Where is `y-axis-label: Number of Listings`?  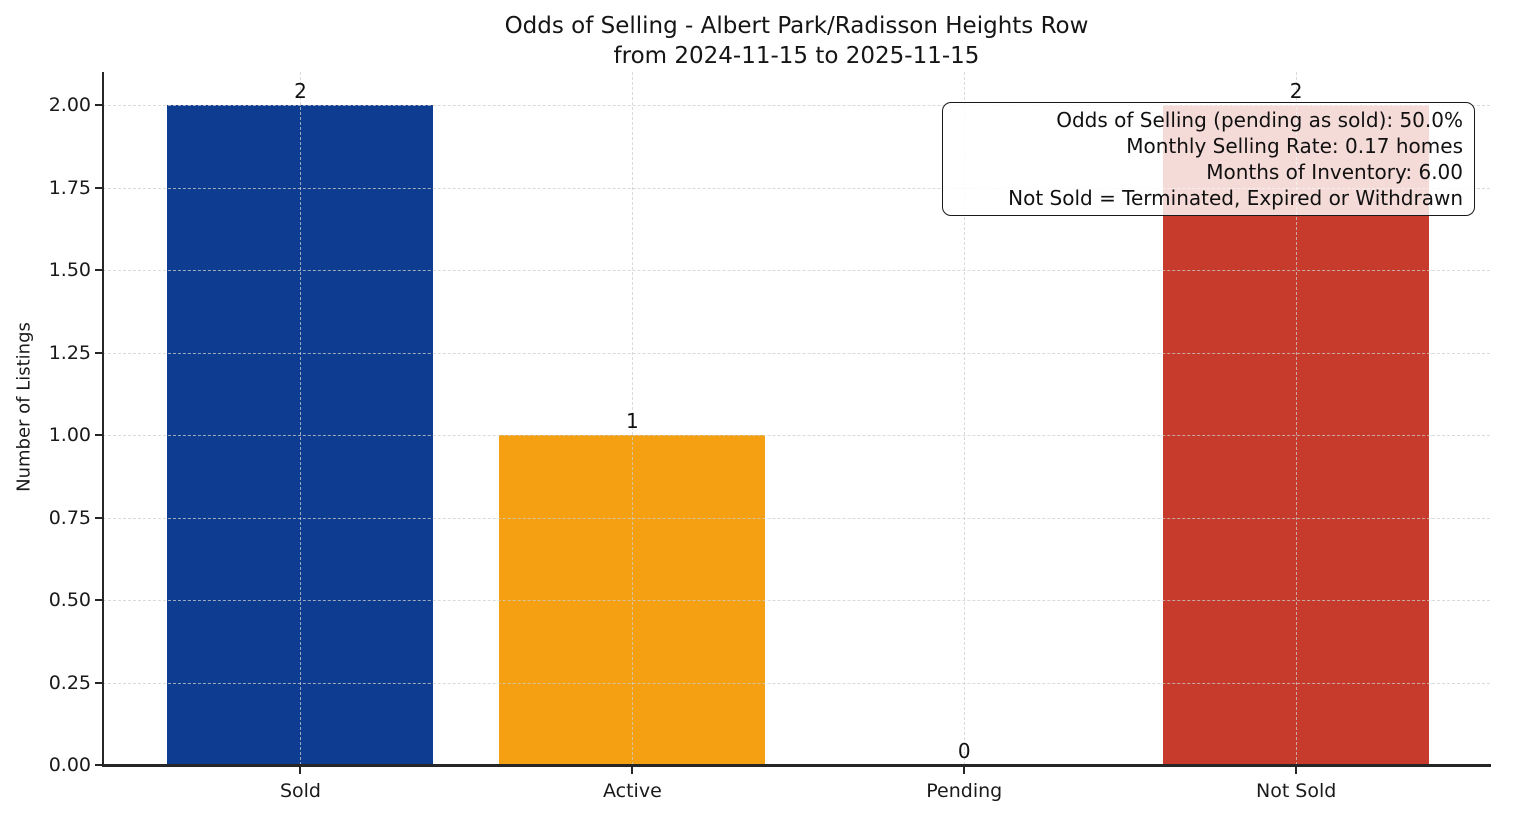 y-axis-label: Number of Listings is located at coordinates (24, 407).